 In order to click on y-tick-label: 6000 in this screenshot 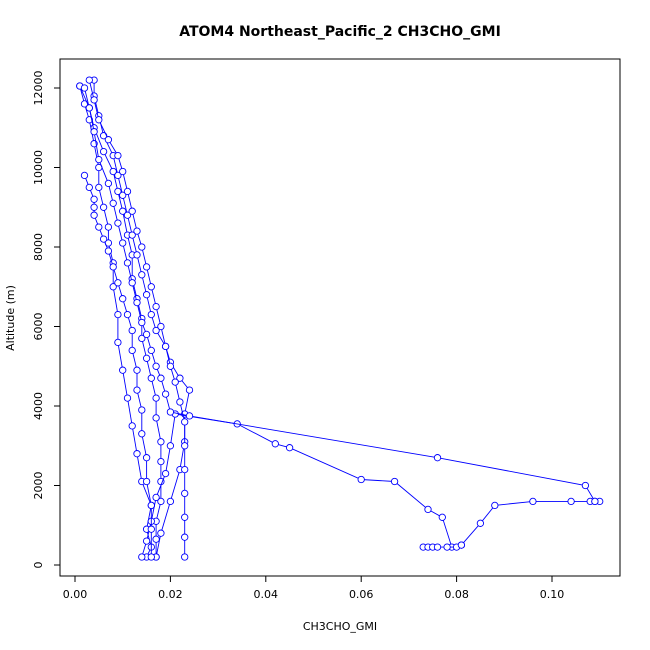, I will do `click(38, 327)`.